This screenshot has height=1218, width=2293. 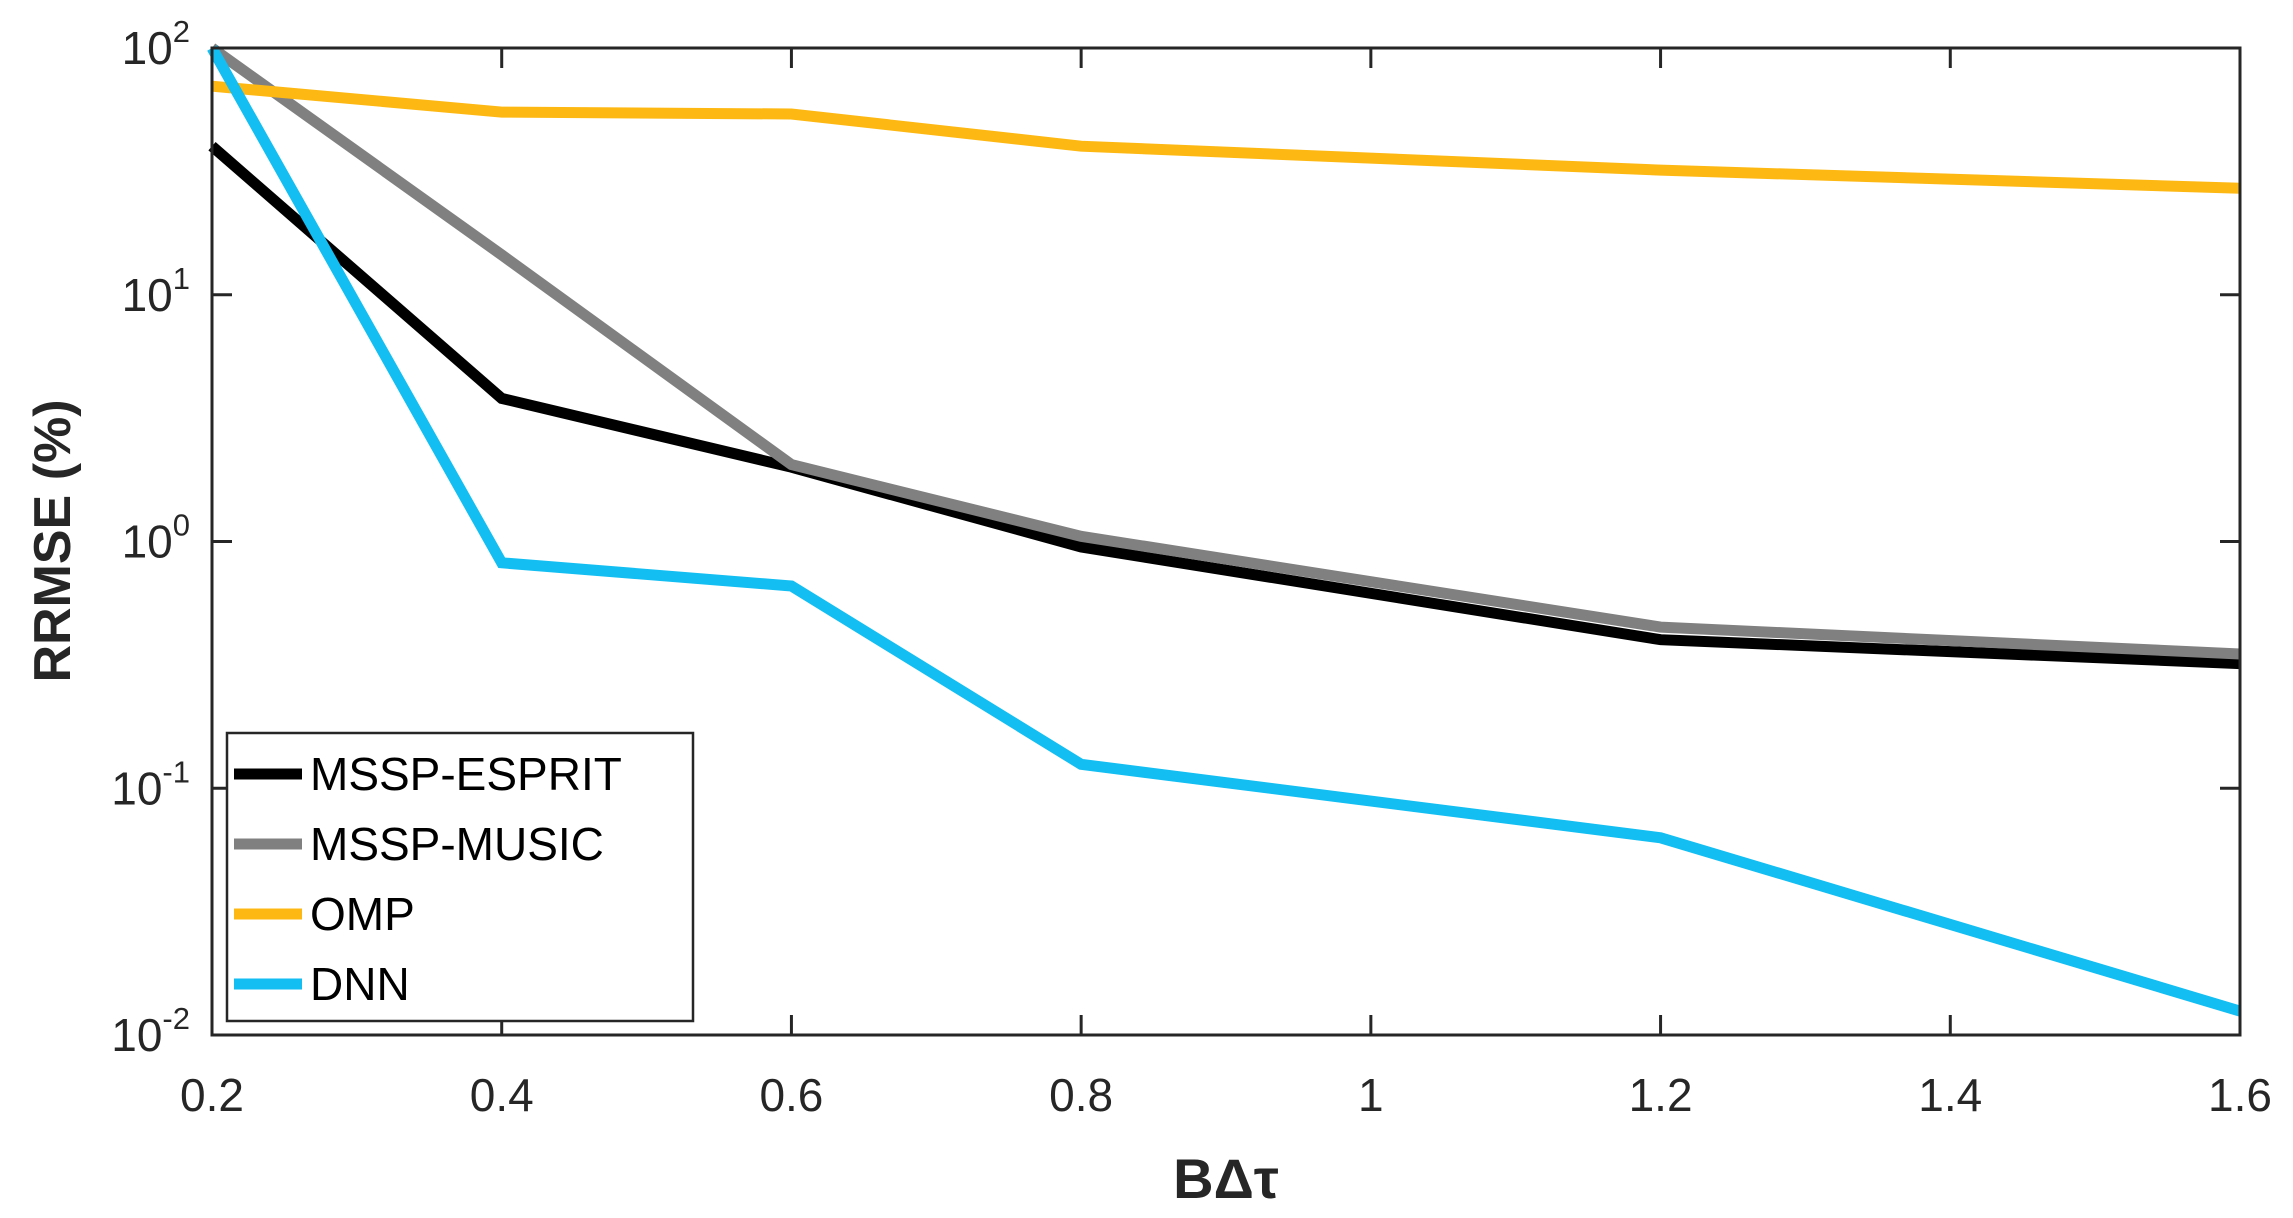 I want to click on x-tick-label-7: 1.6, so click(x=2240, y=1095).